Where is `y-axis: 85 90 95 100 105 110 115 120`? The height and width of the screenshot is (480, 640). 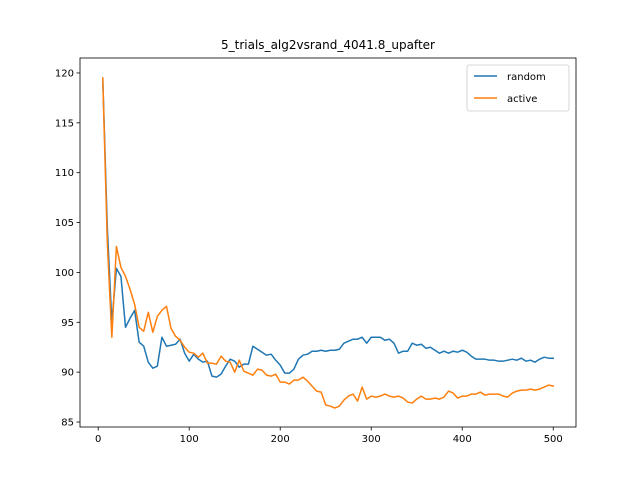 y-axis: 85 90 95 100 105 110 115 120 is located at coordinates (67, 248).